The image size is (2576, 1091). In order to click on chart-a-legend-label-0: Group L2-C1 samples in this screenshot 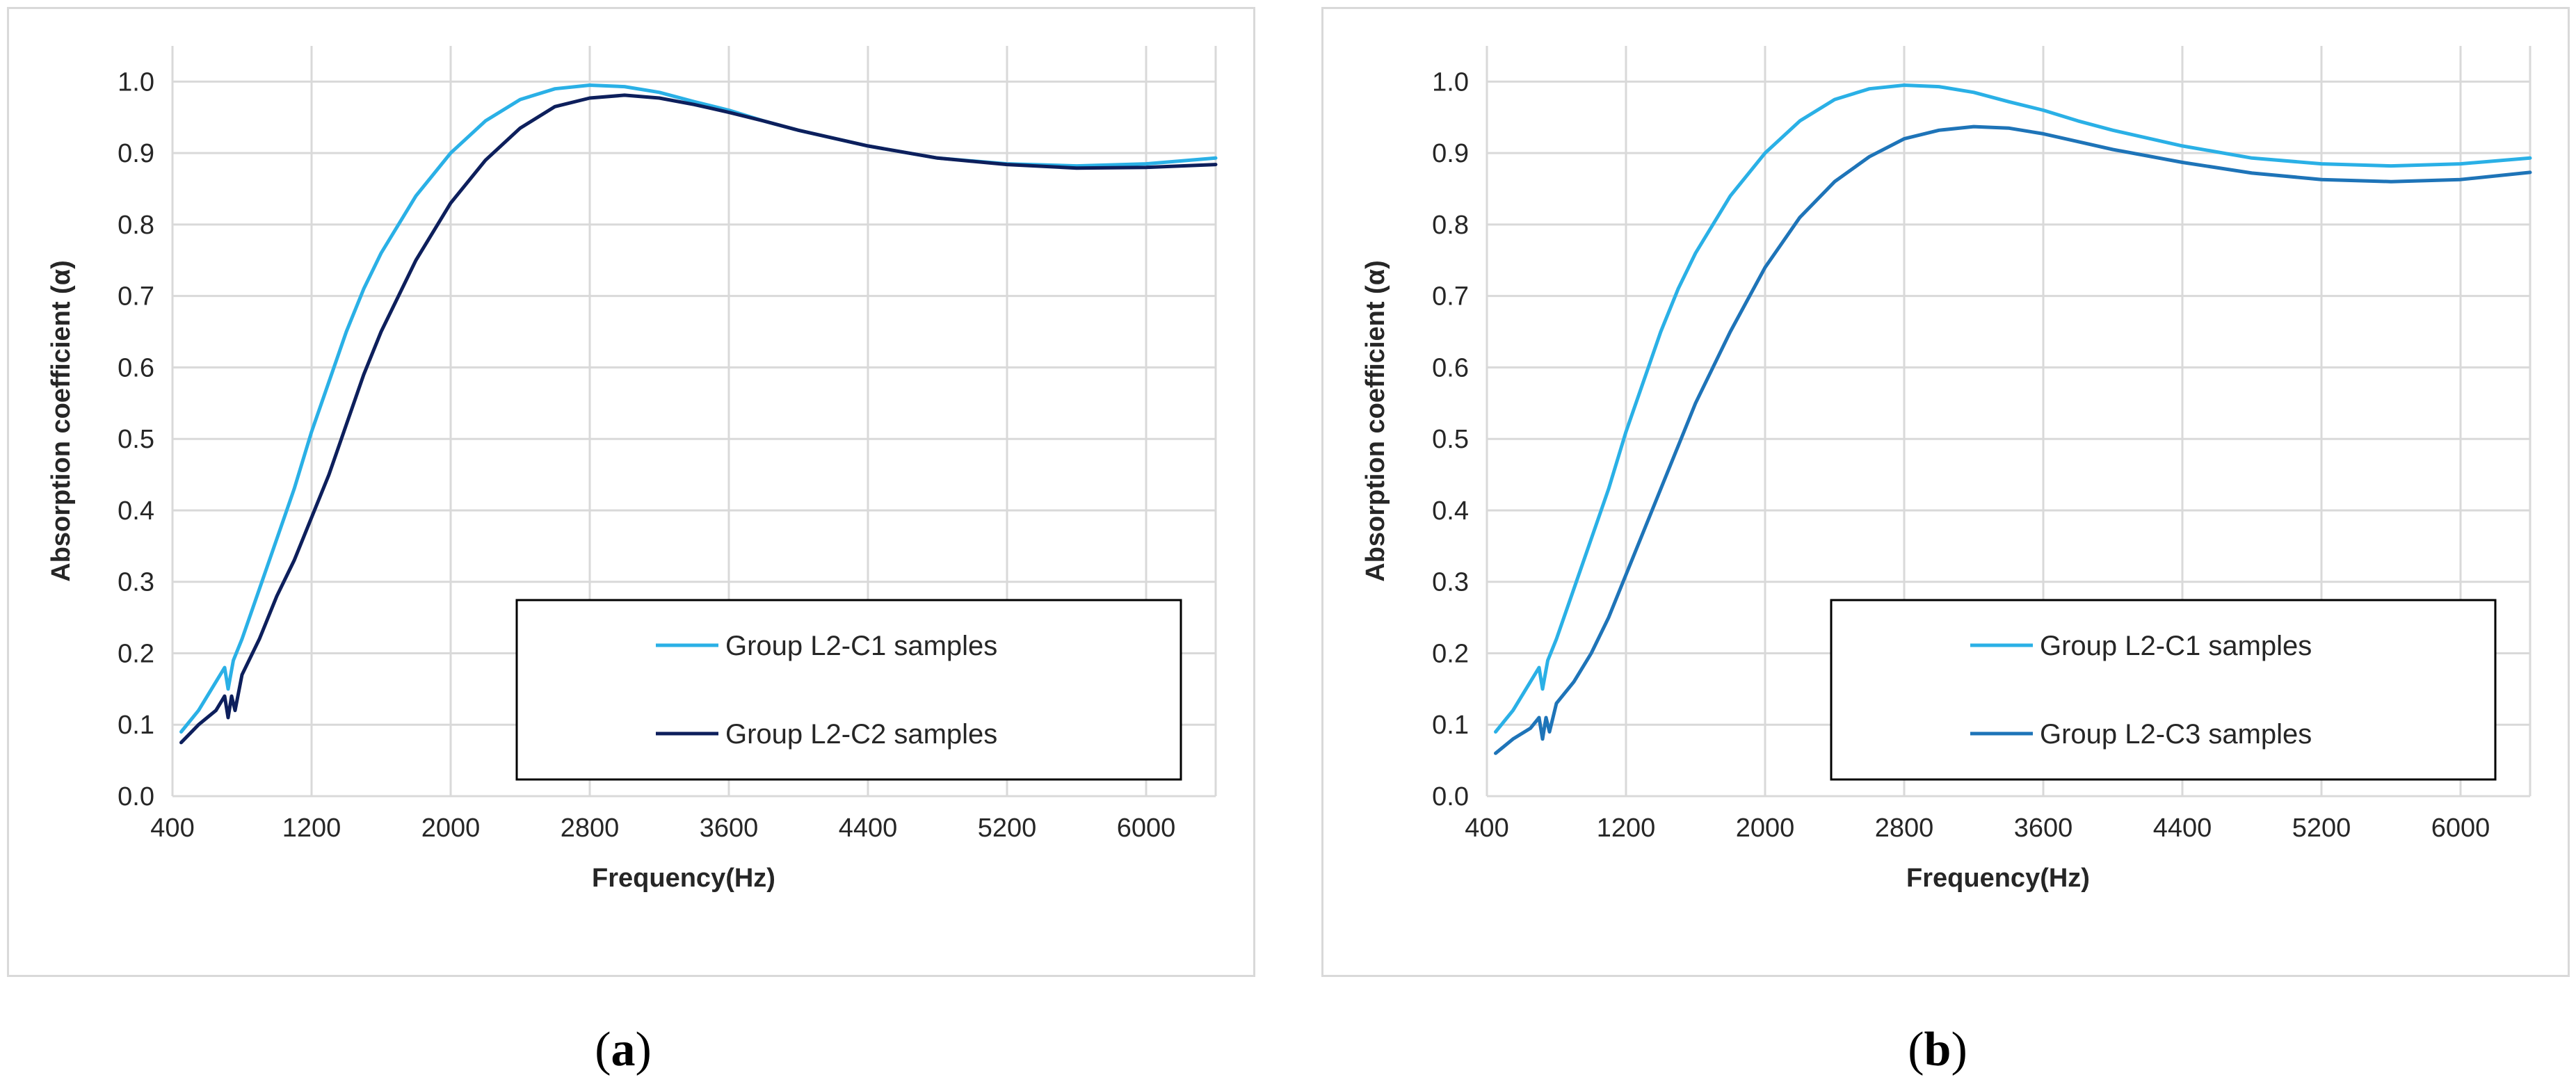, I will do `click(861, 646)`.